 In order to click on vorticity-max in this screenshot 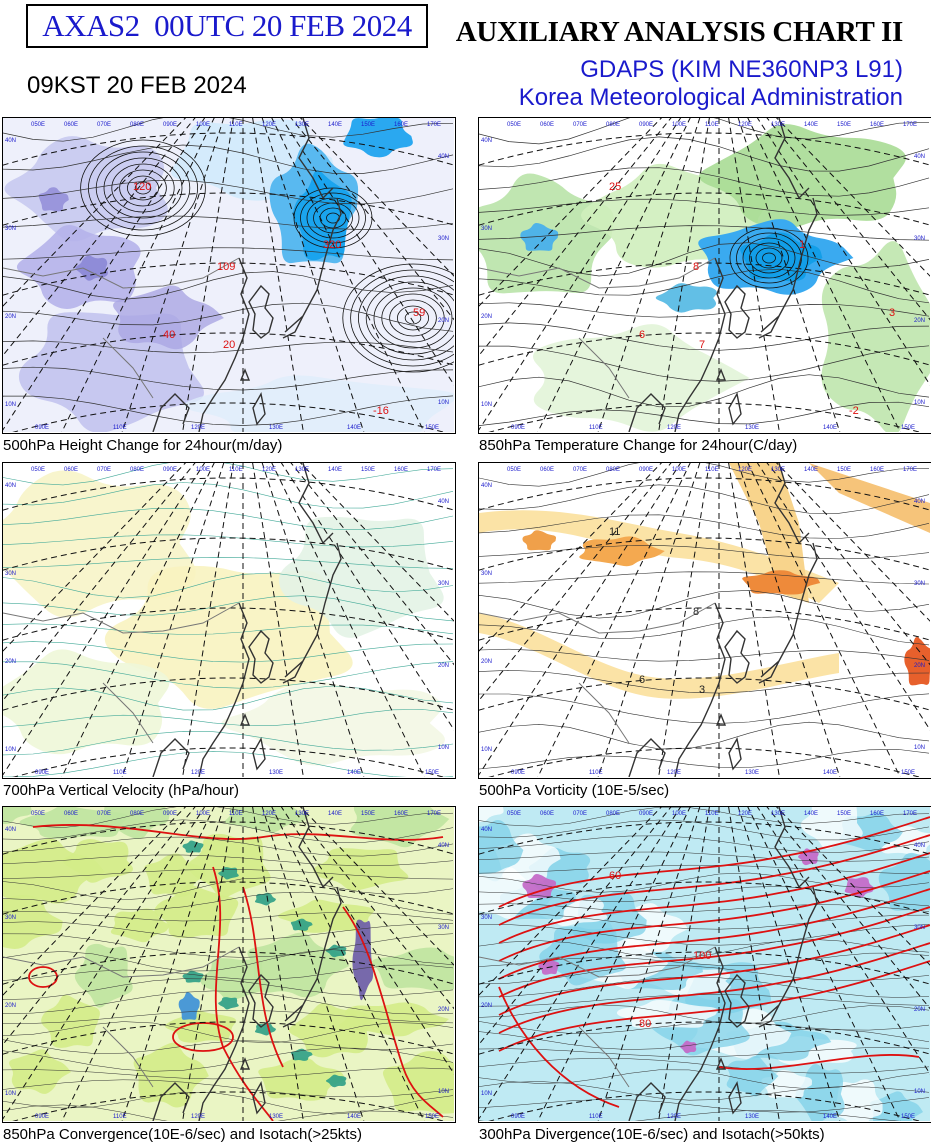, I will do `click(781, 582)`.